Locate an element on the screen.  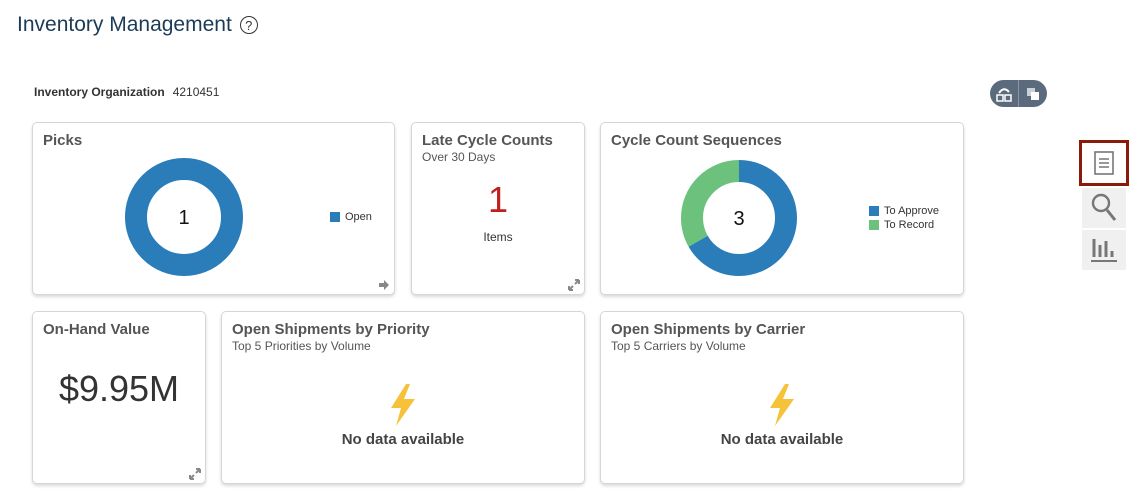
inventory-organization: Inventory Organization 4210451 is located at coordinates (126, 92).